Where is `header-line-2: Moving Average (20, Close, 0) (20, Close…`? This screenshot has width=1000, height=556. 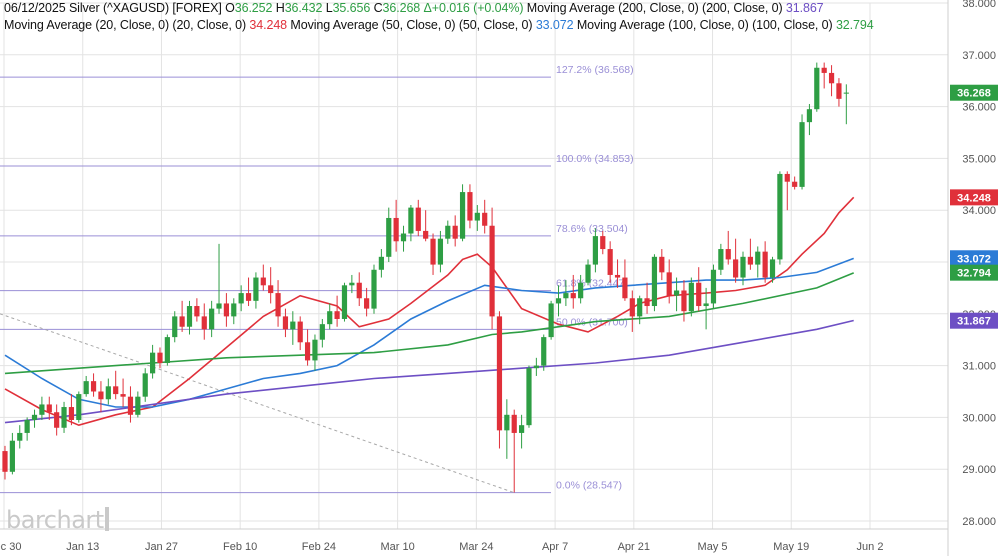 header-line-2: Moving Average (20, Close, 0) (20, Close… is located at coordinates (439, 25).